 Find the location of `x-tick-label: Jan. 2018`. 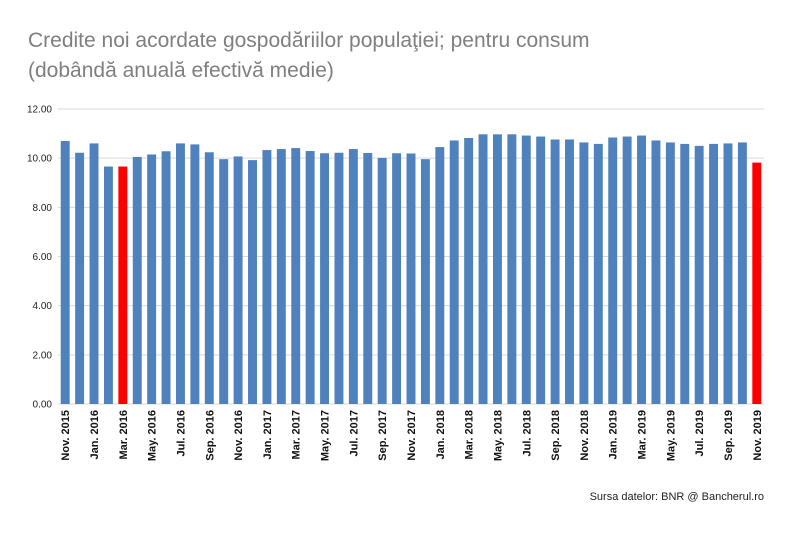

x-tick-label: Jan. 2018 is located at coordinates (441, 435).